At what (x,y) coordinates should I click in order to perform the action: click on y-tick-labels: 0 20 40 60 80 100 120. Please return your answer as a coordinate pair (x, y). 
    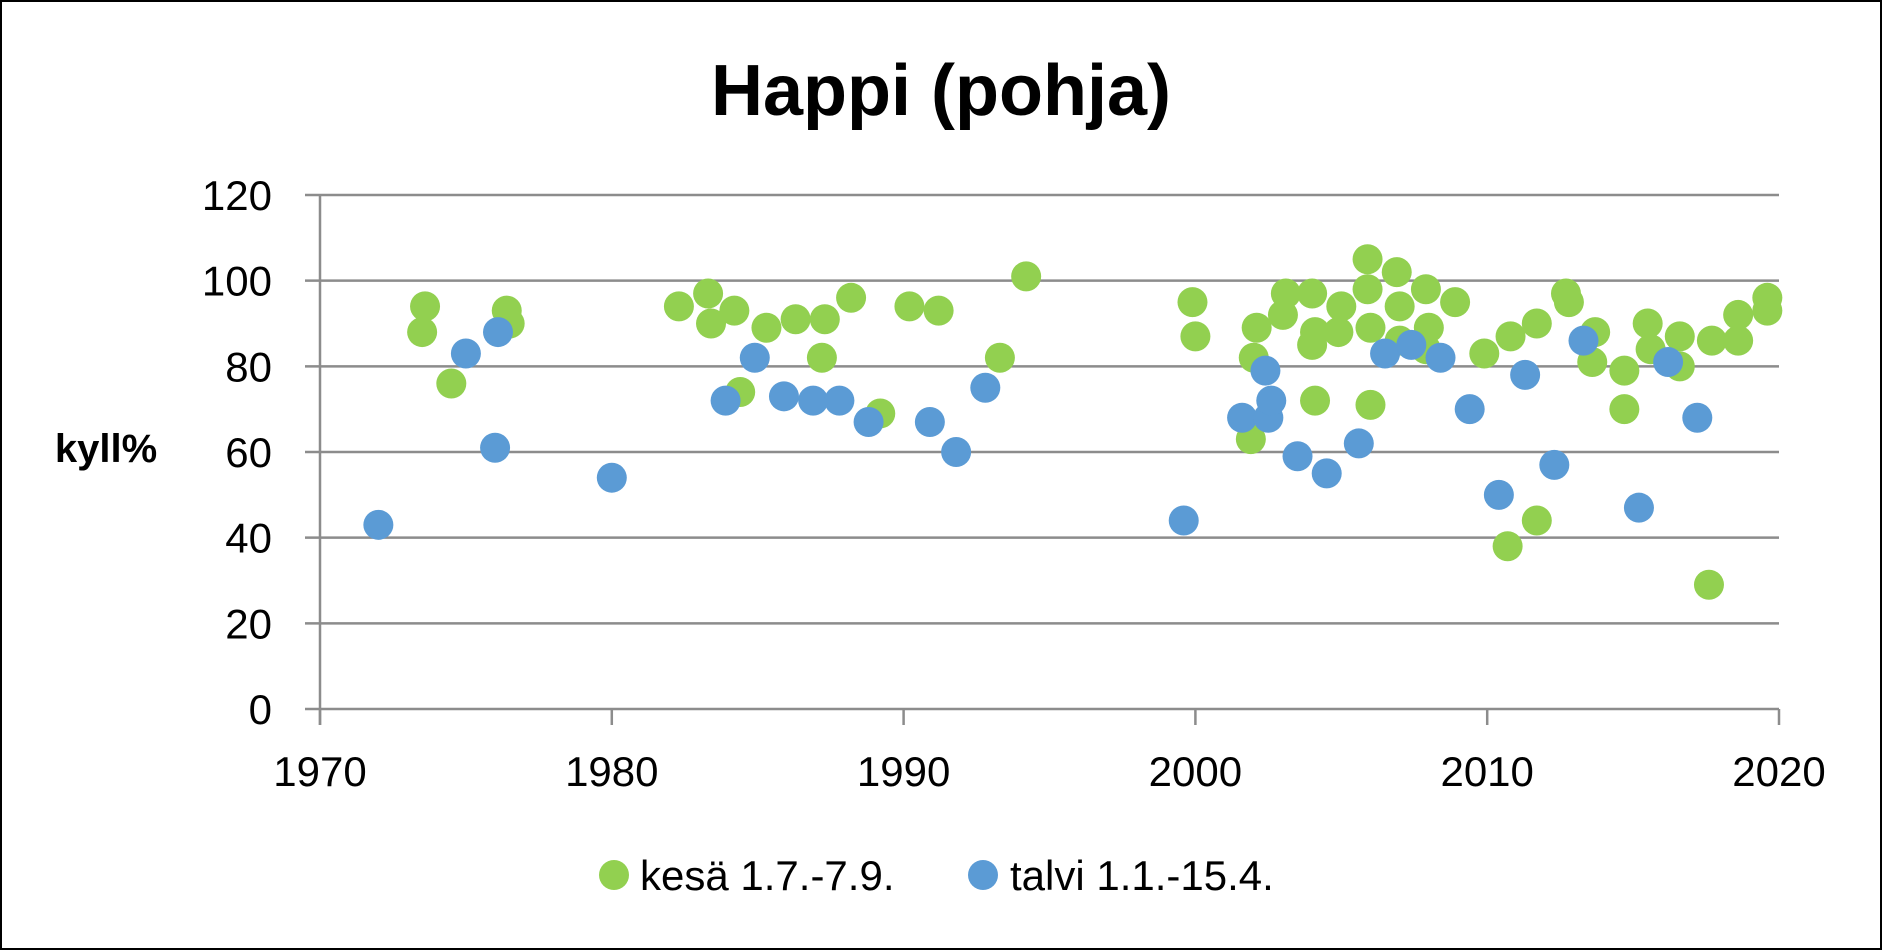
    Looking at the image, I should click on (237, 452).